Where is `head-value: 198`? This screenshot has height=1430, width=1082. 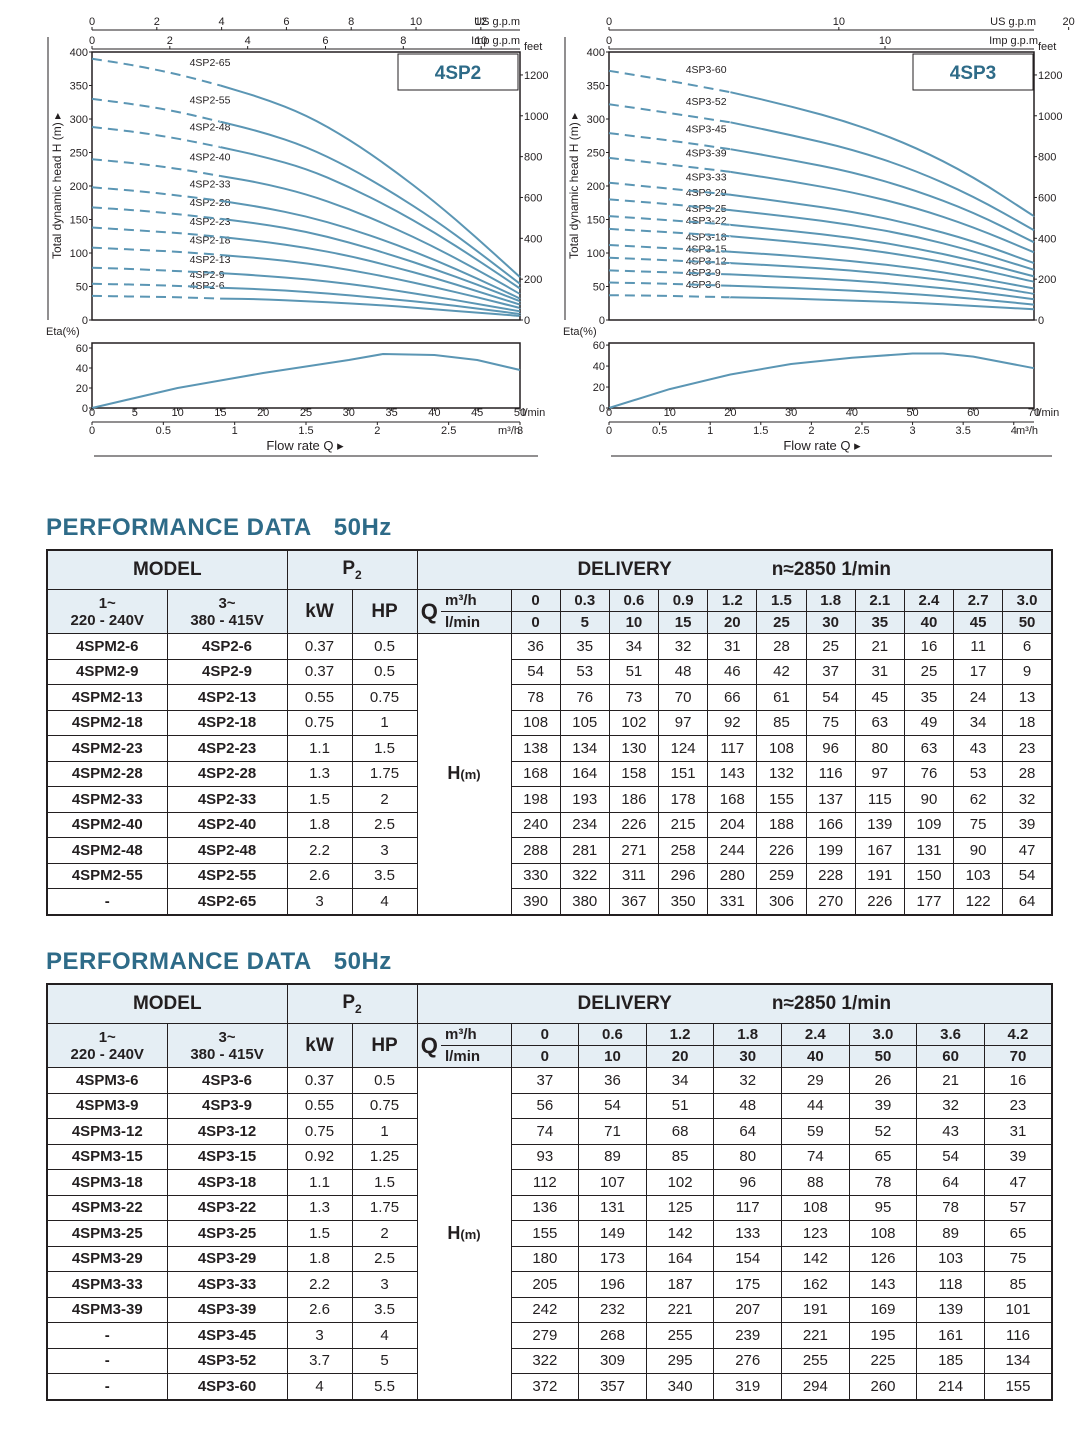
head-value: 198 is located at coordinates (535, 799).